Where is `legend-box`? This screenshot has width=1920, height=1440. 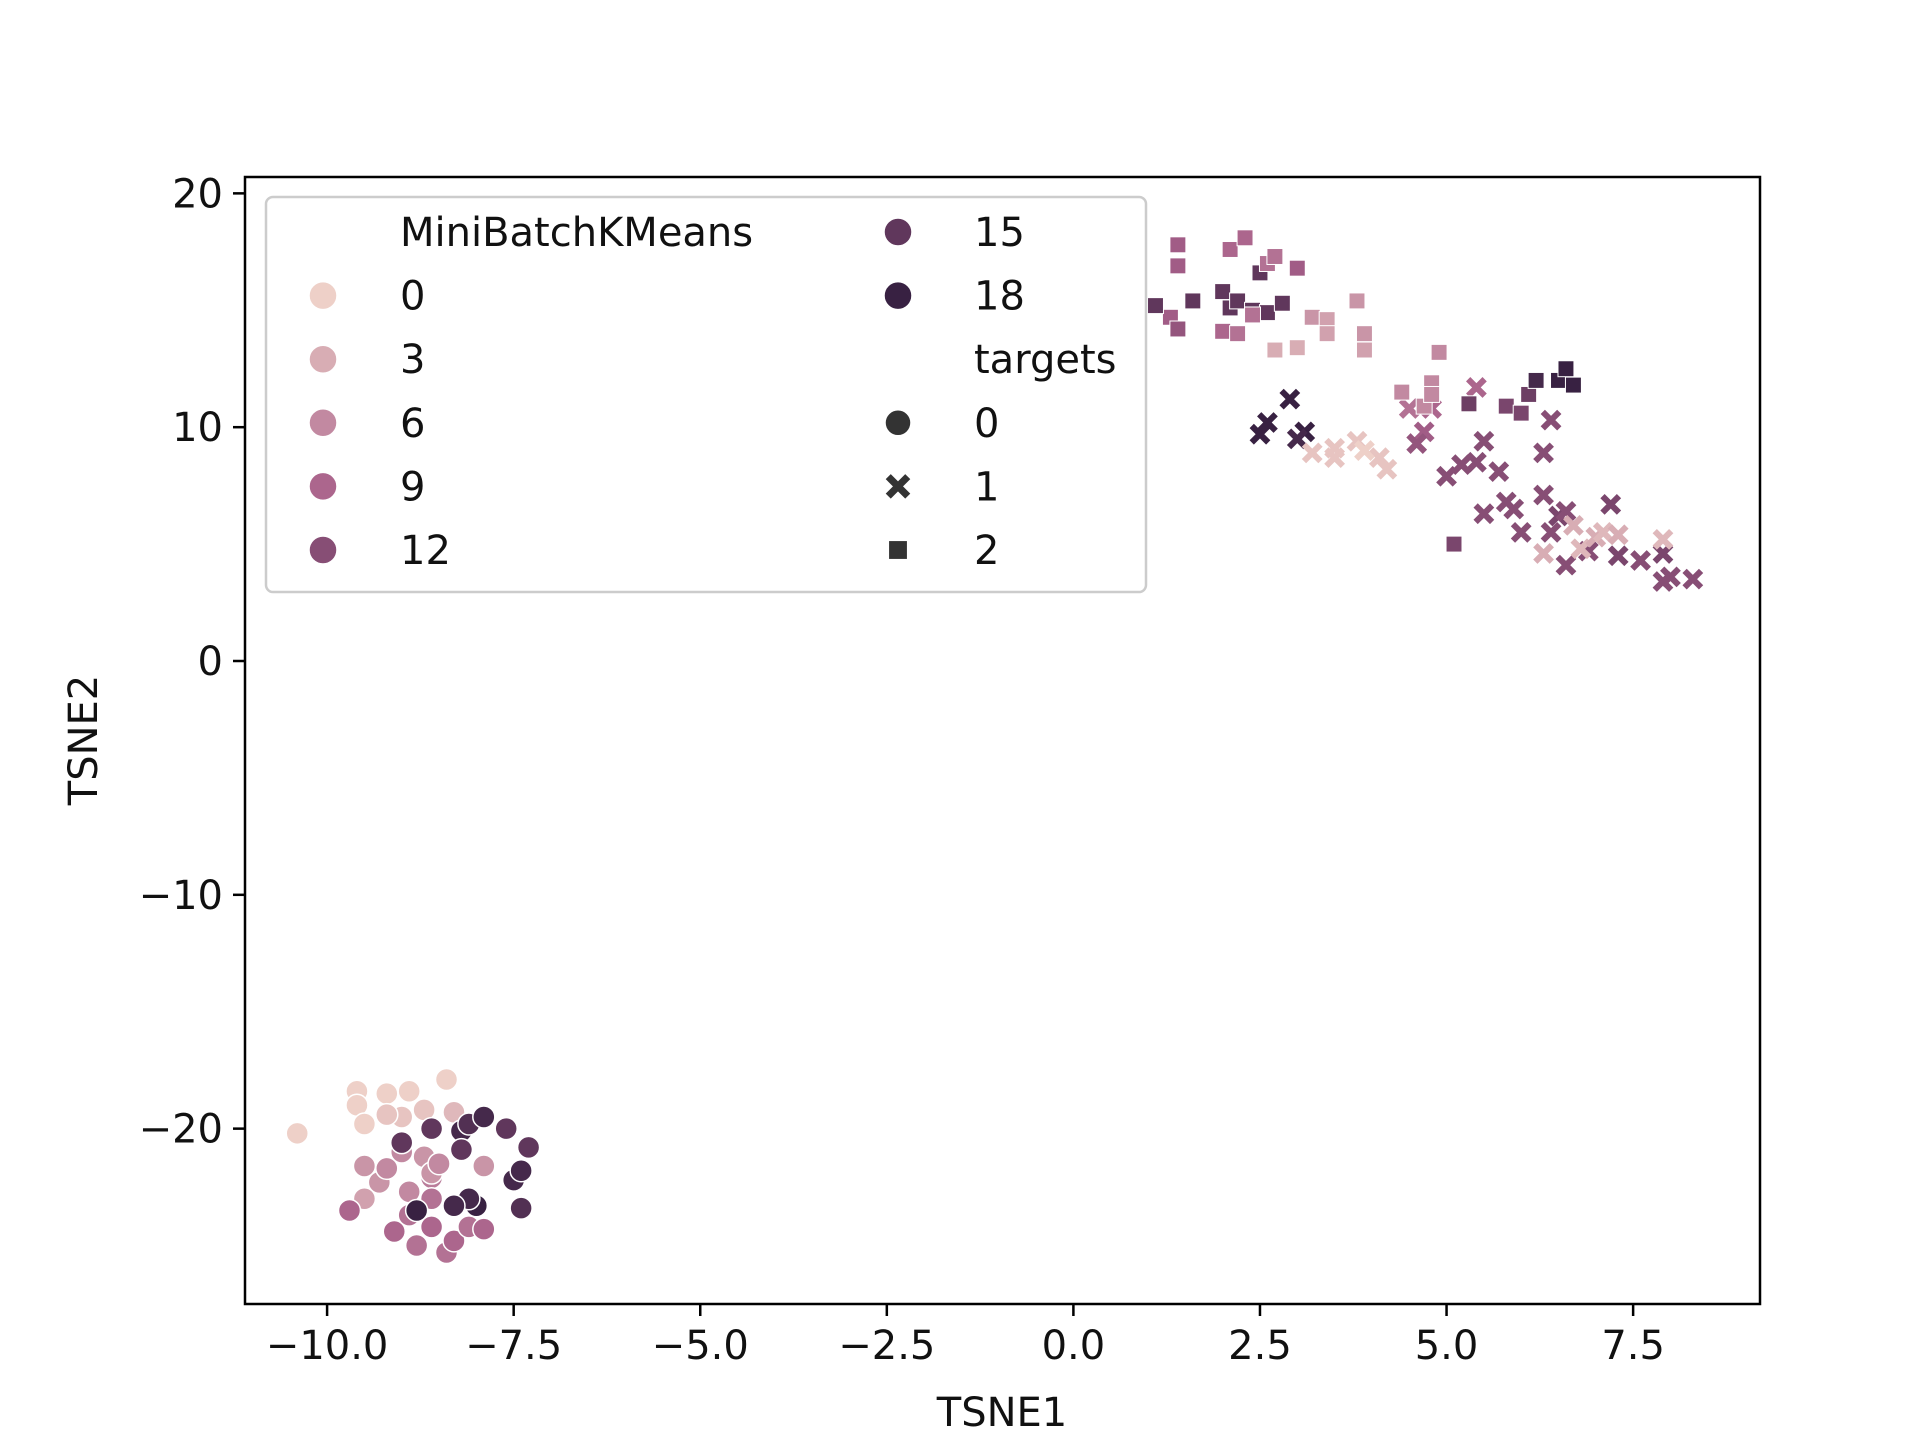
legend-box is located at coordinates (706, 394).